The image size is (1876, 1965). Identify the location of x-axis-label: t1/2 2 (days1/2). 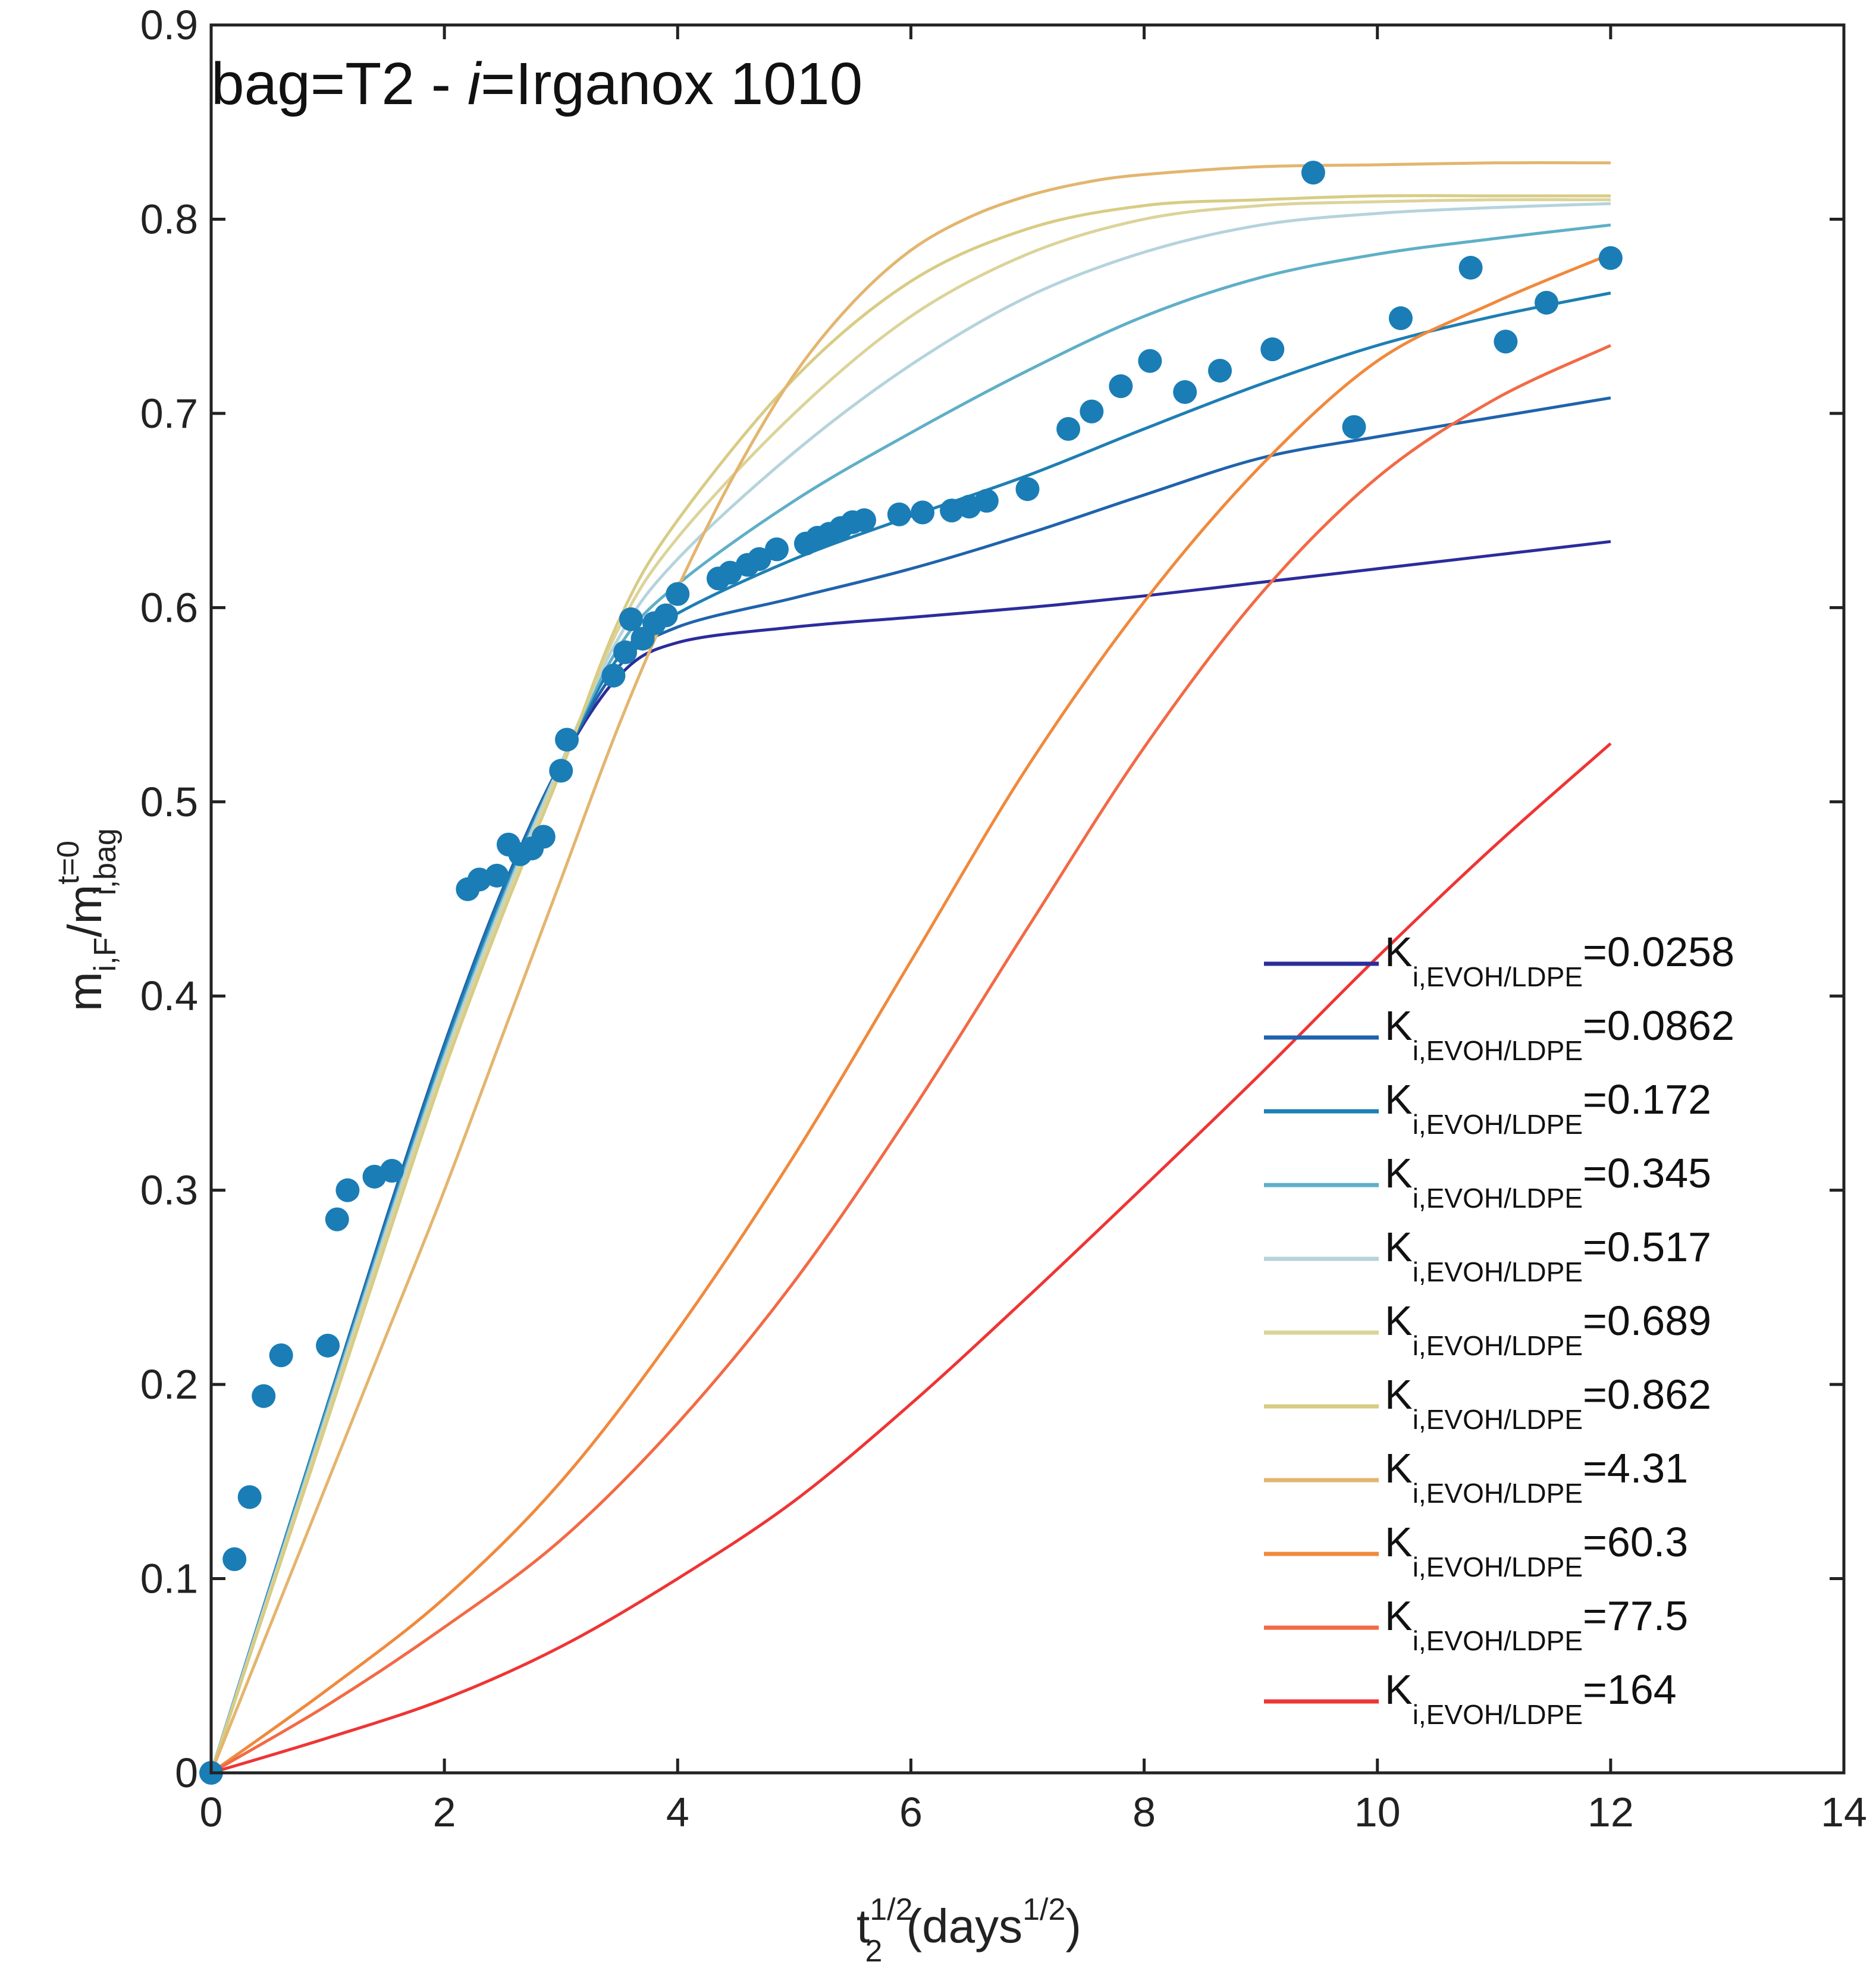
(969, 1928).